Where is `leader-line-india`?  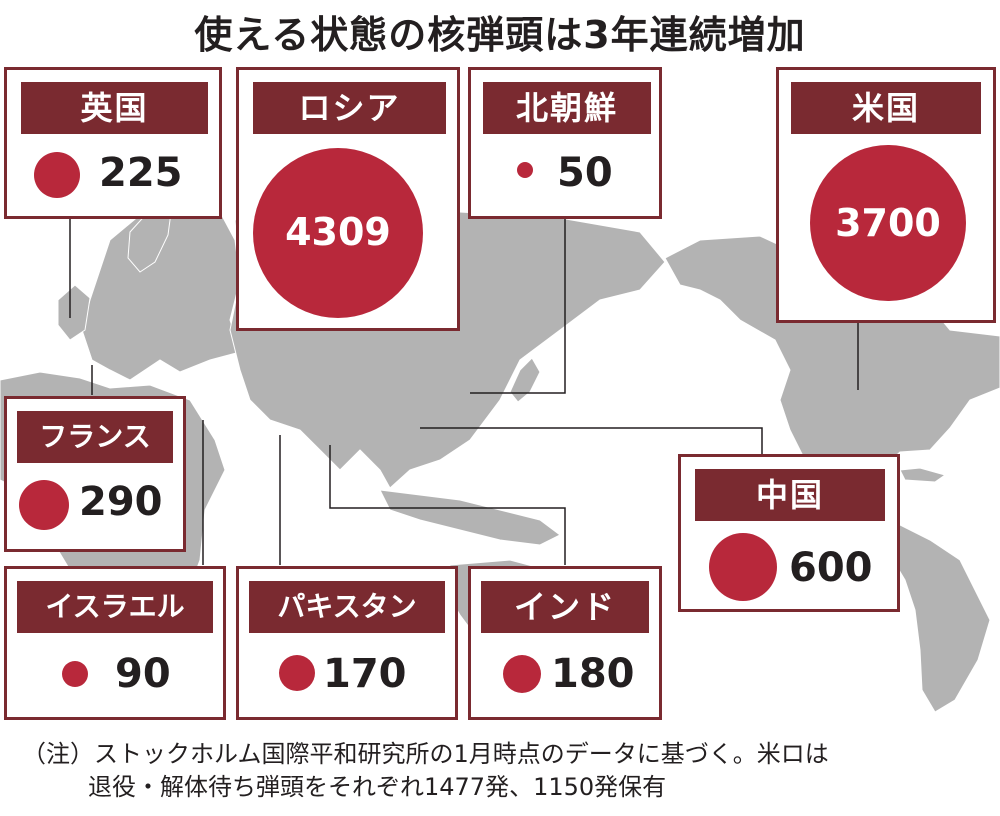 leader-line-india is located at coordinates (447, 505).